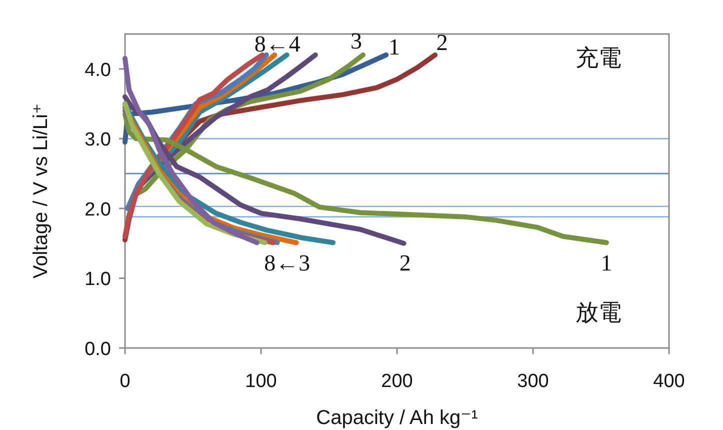 The width and height of the screenshot is (723, 430). What do you see at coordinates (287, 263) in the screenshot?
I see `annotation: 8←3` at bounding box center [287, 263].